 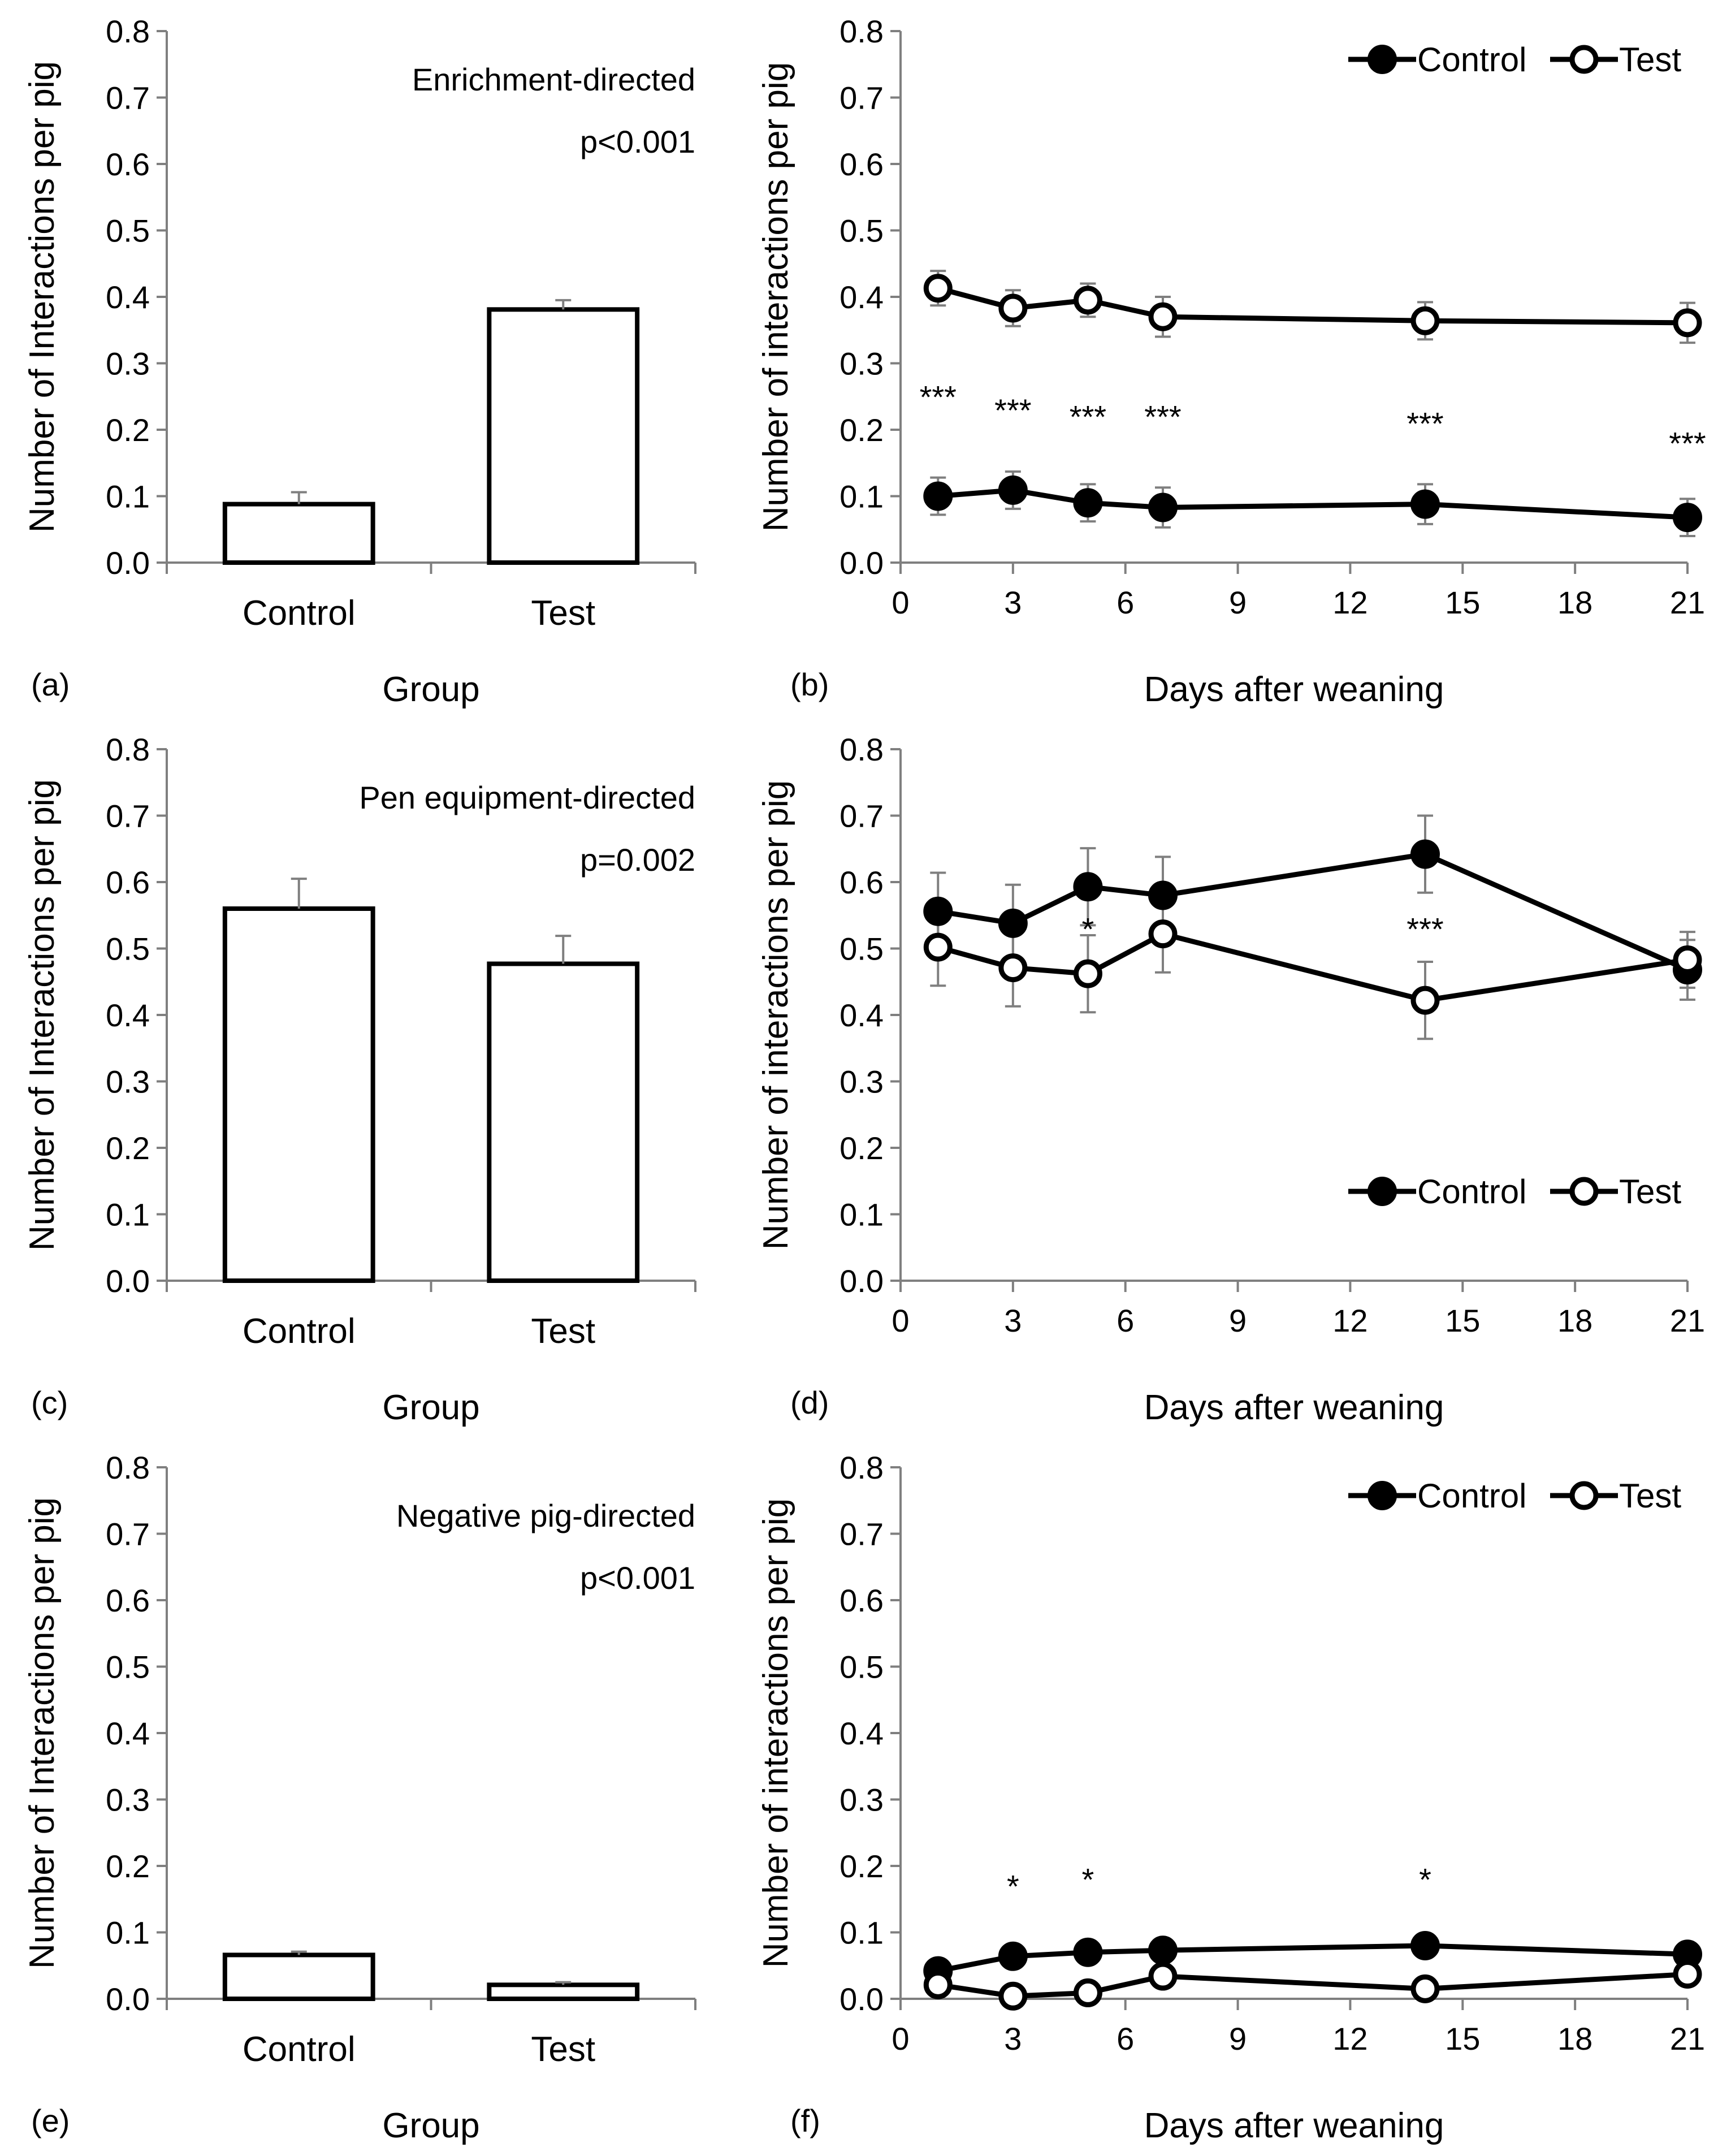 I want to click on x-category-label: Control, so click(x=299, y=613).